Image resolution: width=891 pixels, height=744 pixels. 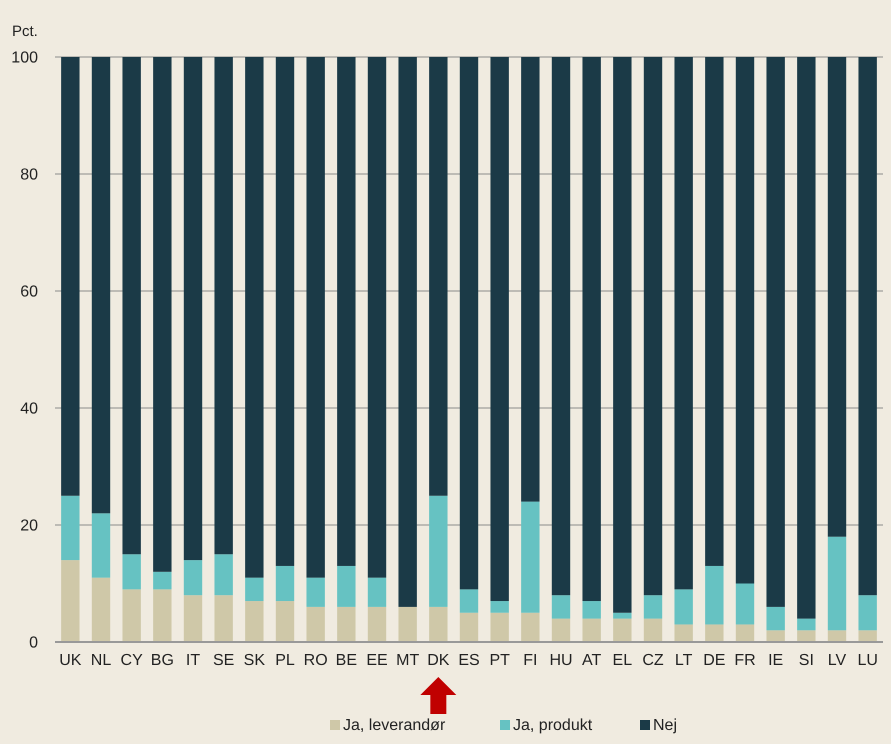 I want to click on x-tick-label: SI, so click(x=806, y=660).